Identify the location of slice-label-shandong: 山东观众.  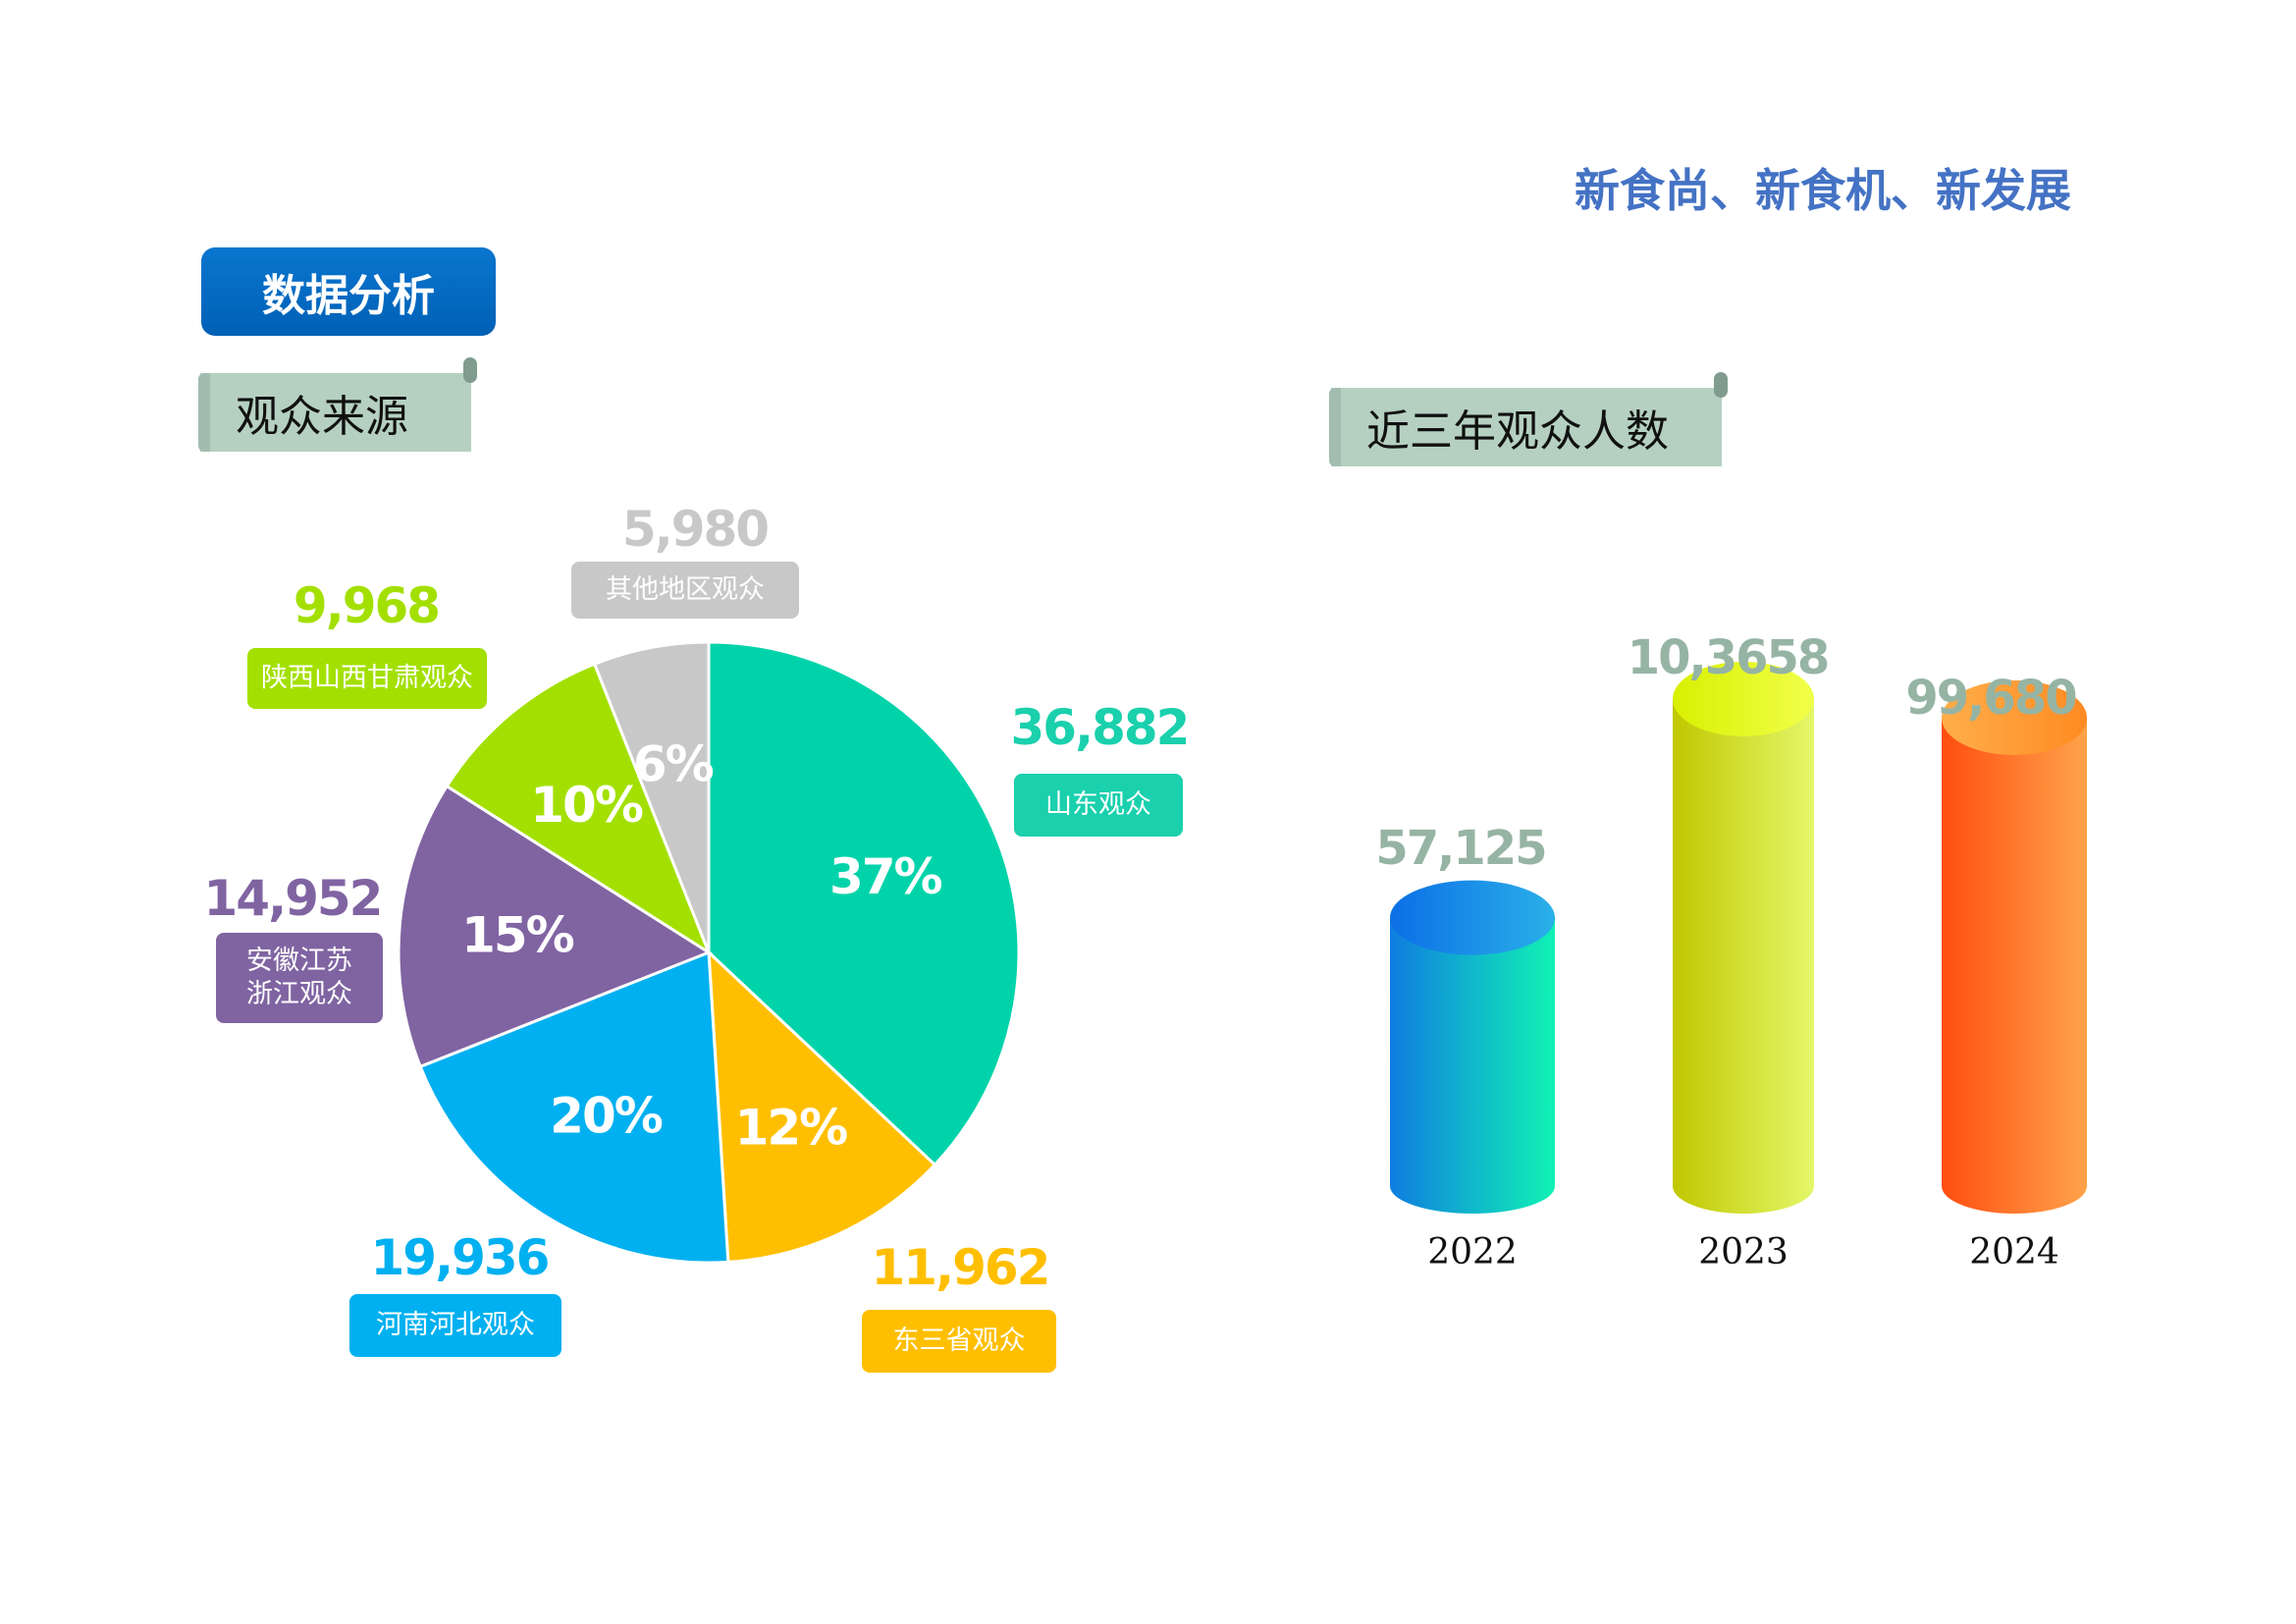
(1098, 805).